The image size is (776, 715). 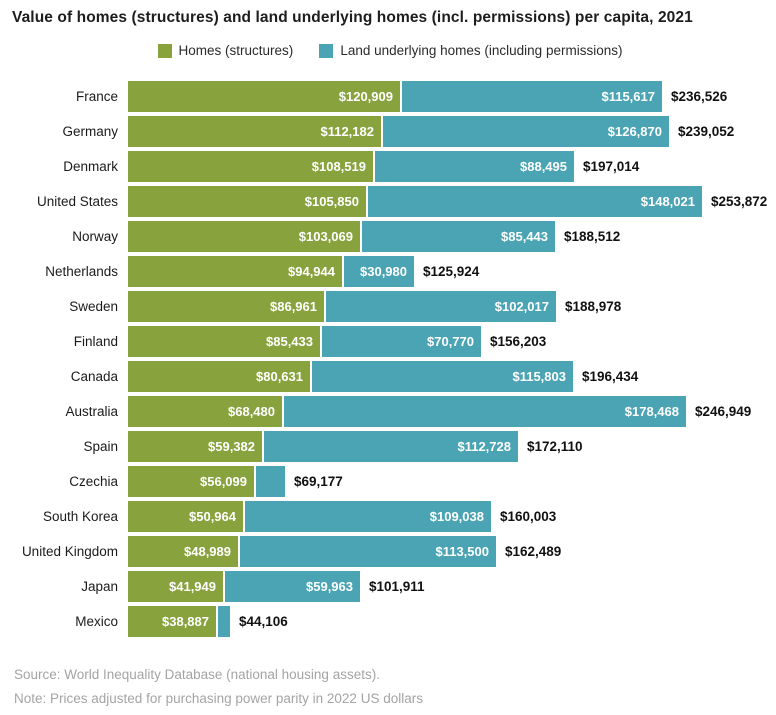 I want to click on country-label: Denmark, so click(x=90, y=166).